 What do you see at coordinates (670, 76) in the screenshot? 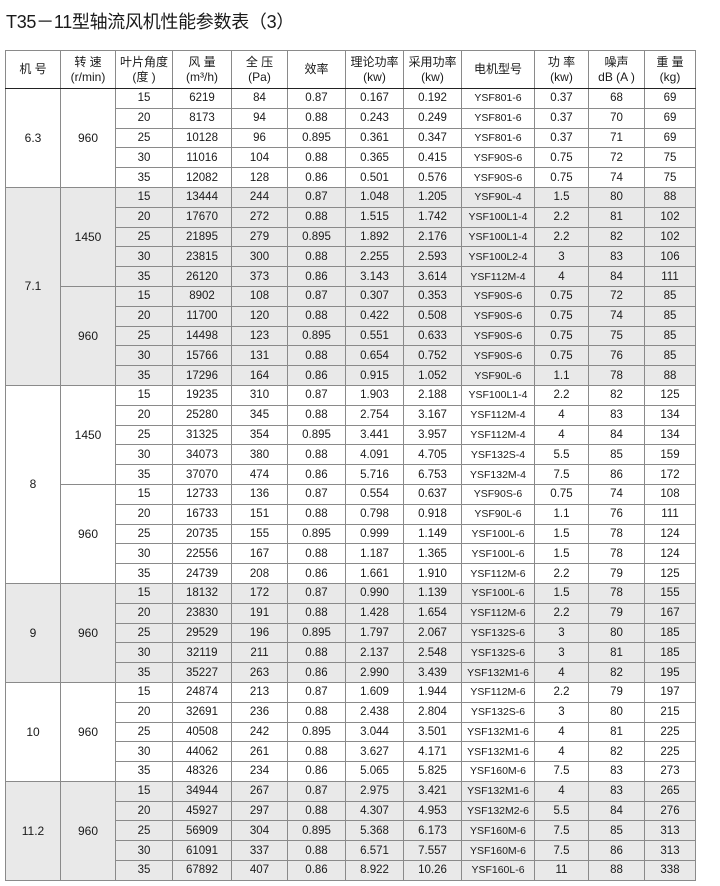
I see `header-text: (kg)` at bounding box center [670, 76].